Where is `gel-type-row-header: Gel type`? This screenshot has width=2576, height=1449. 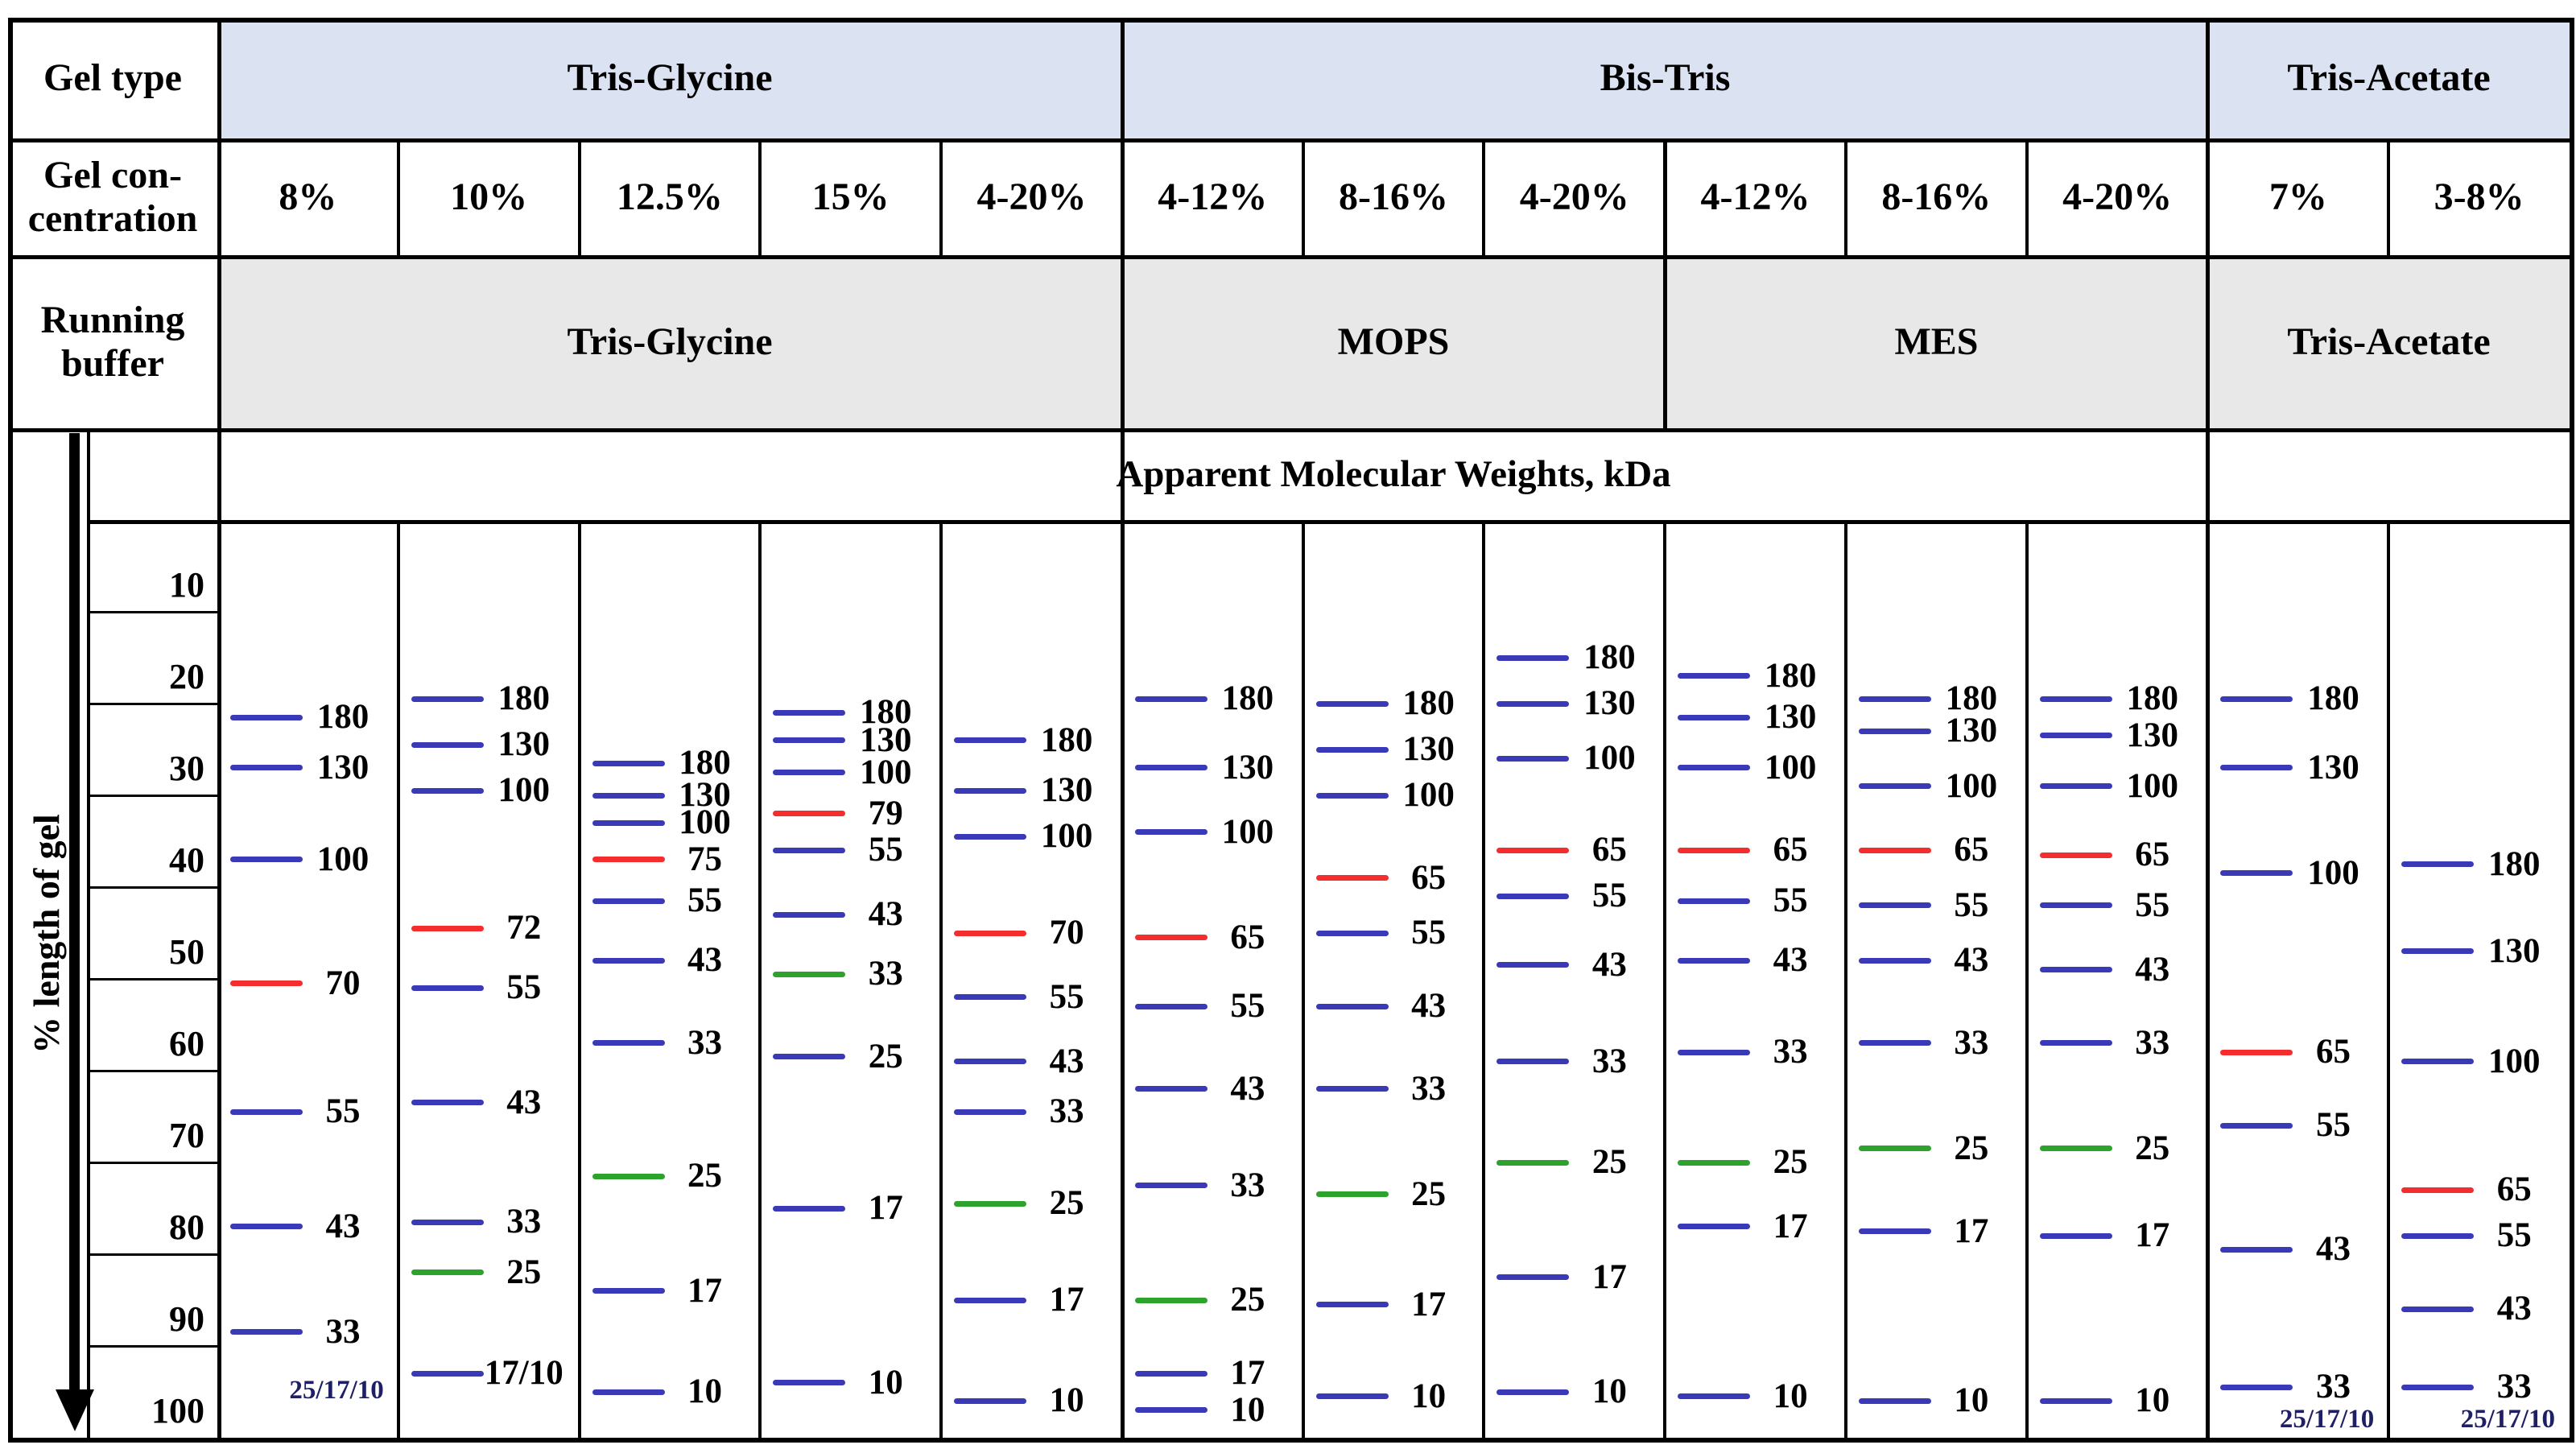 gel-type-row-header: Gel type is located at coordinates (112, 78).